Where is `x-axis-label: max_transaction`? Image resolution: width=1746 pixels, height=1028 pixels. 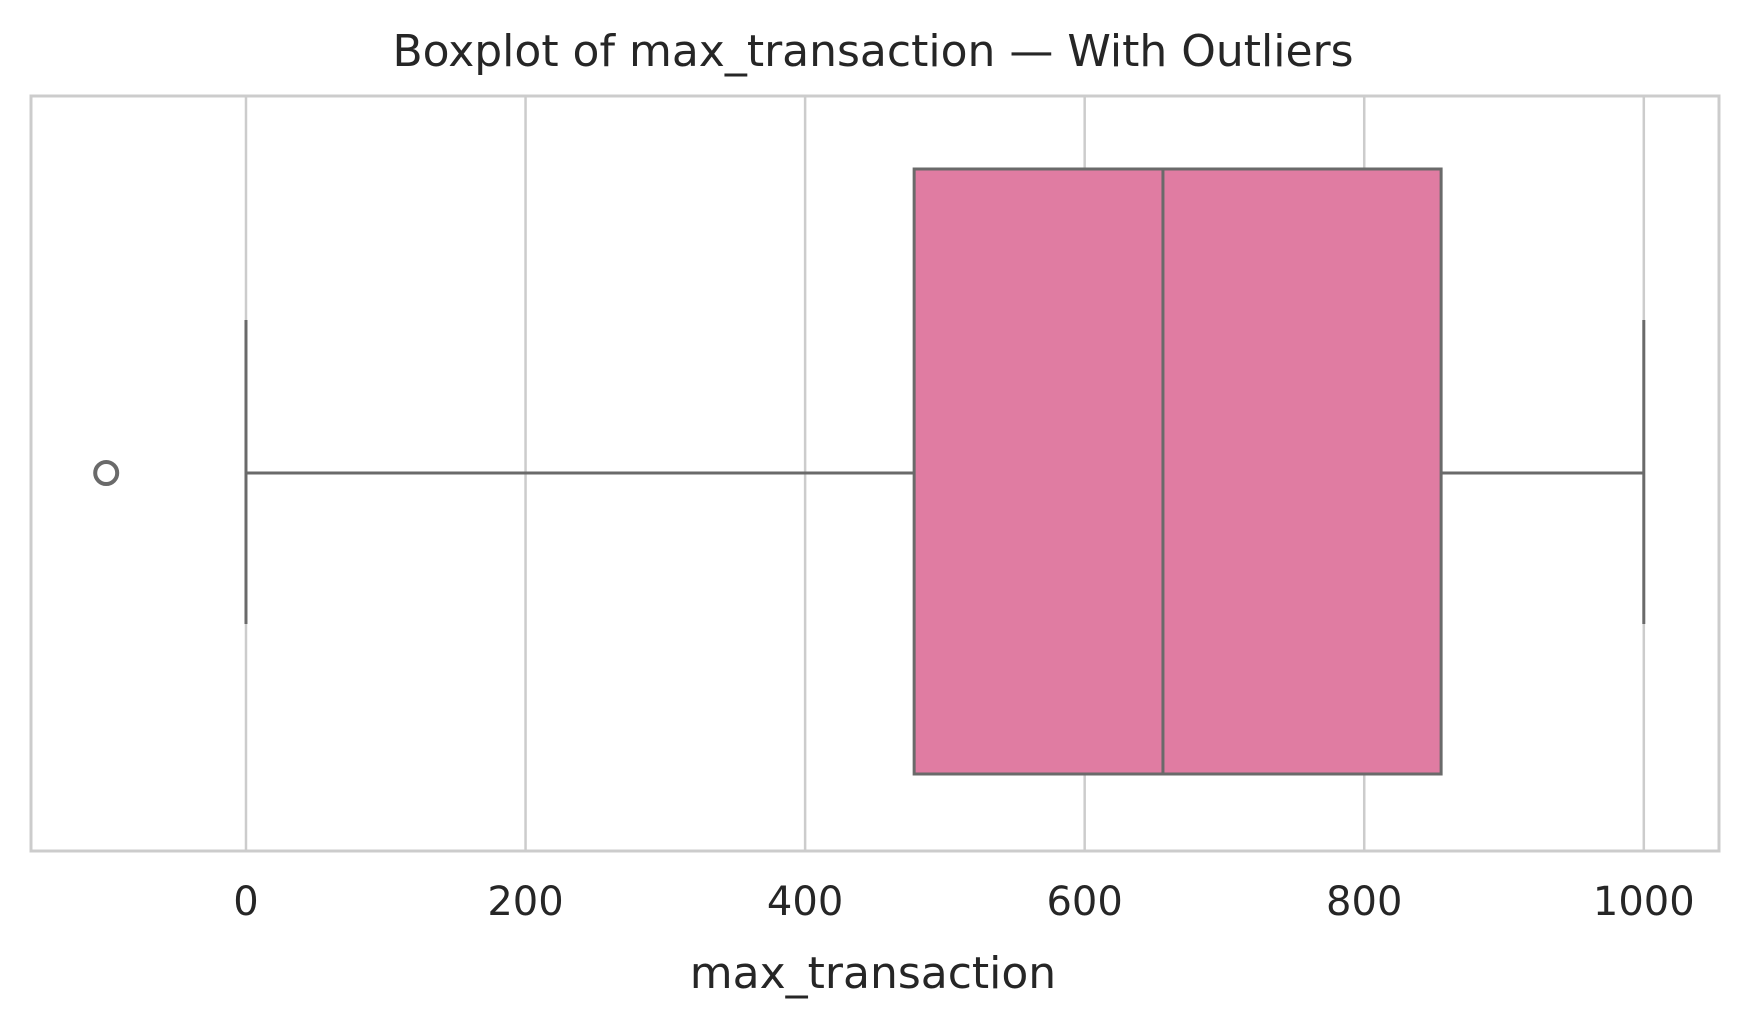
x-axis-label: max_transaction is located at coordinates (873, 973).